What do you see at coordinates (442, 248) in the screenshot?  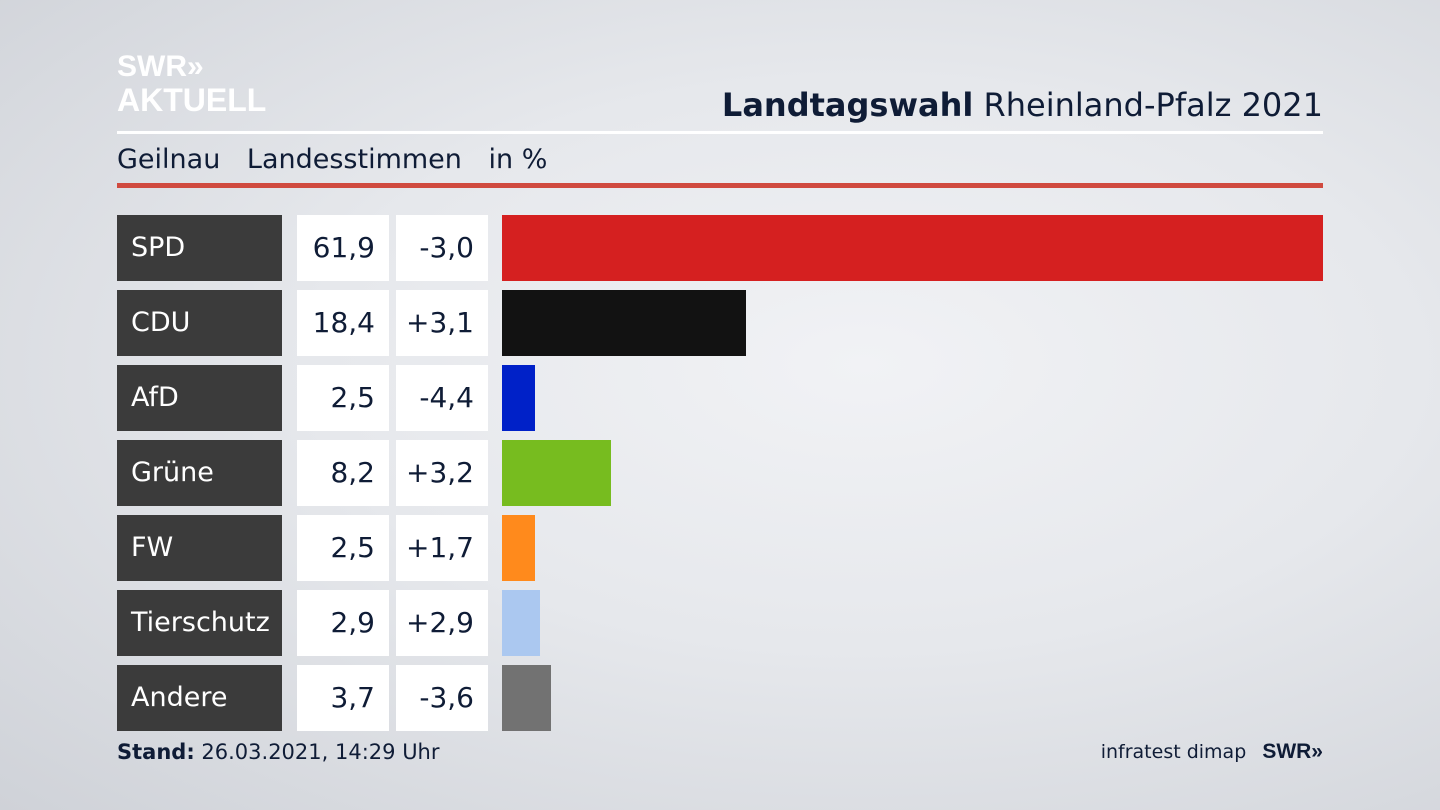 I see `party-change-value: -3,0` at bounding box center [442, 248].